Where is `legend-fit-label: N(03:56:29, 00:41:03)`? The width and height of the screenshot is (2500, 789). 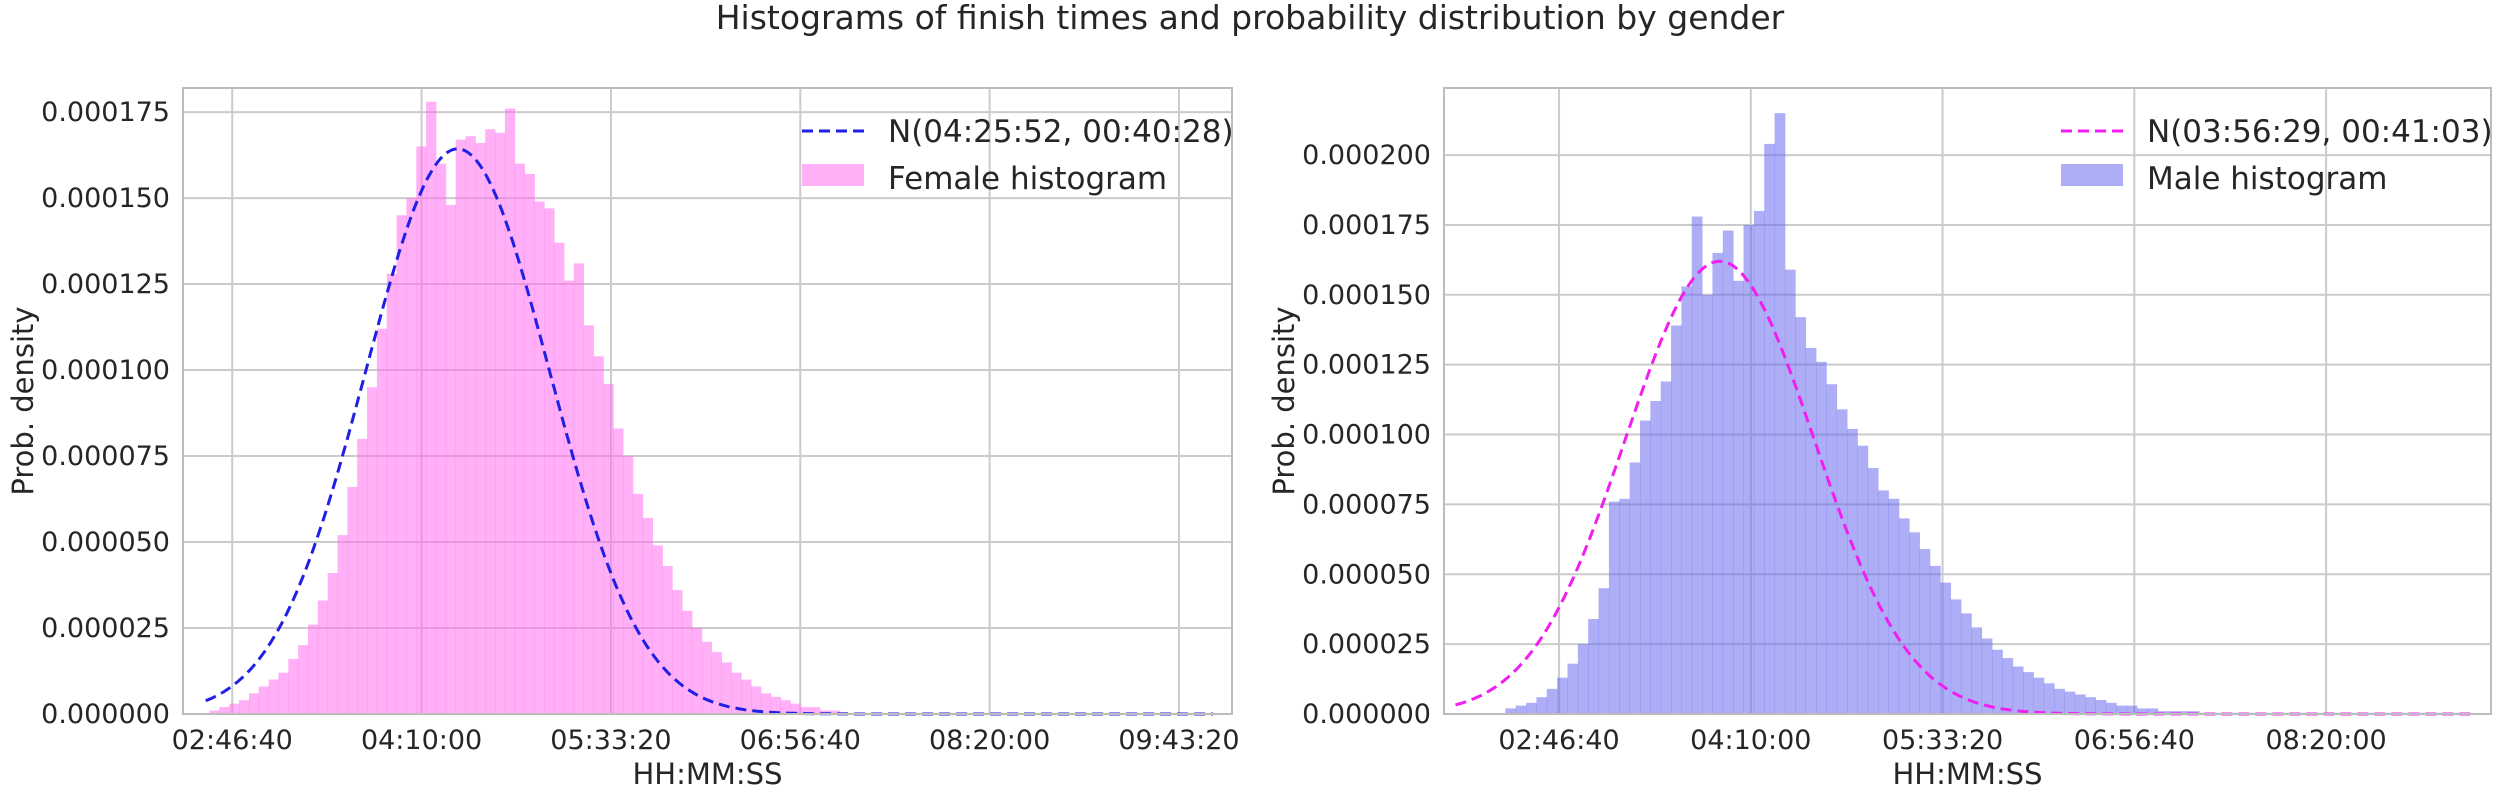
legend-fit-label: N(03:56:29, 00:41:03) is located at coordinates (2320, 132).